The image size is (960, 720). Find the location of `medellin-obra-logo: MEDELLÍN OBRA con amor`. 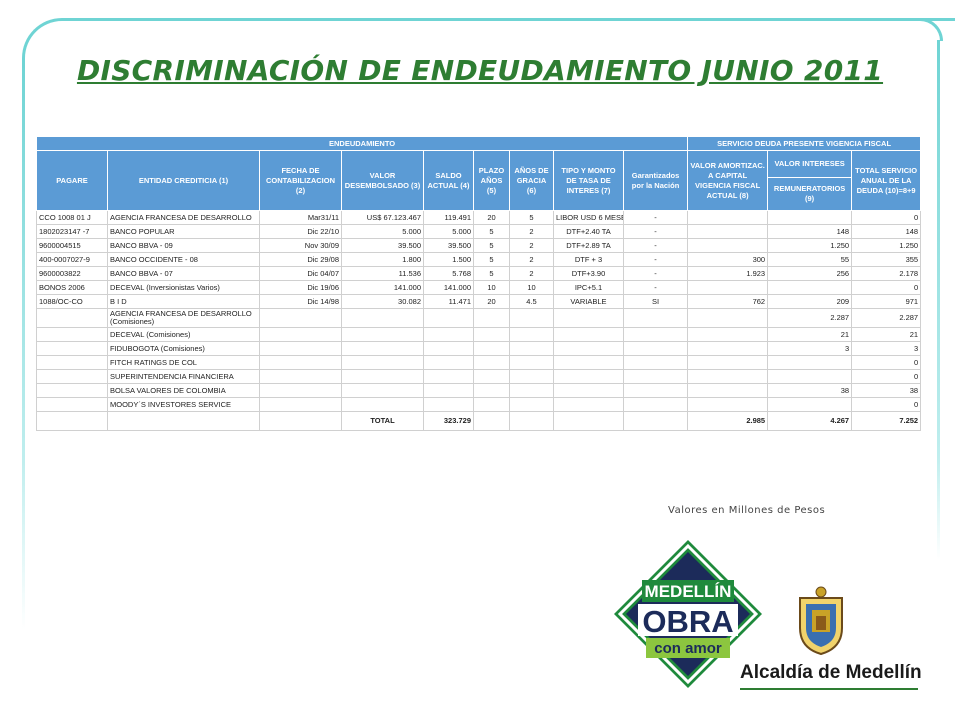

medellin-obra-logo: MEDELLÍN OBRA con amor is located at coordinates (688, 614).